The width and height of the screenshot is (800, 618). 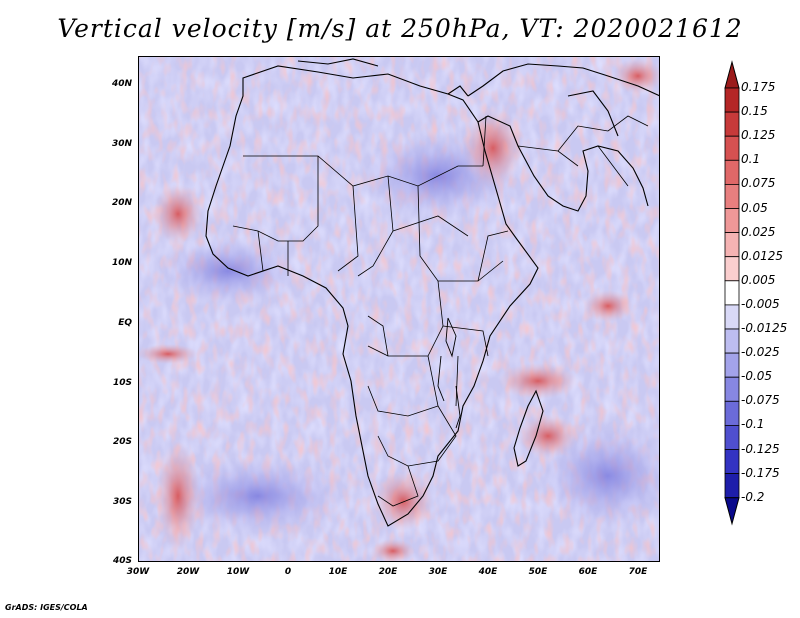 What do you see at coordinates (288, 572) in the screenshot?
I see `lon-label: 0` at bounding box center [288, 572].